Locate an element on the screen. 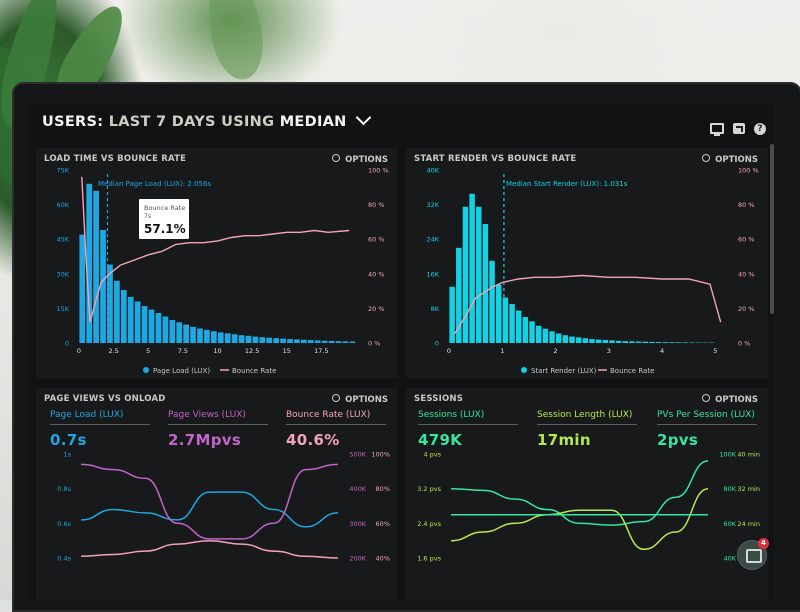 This screenshot has width=800, height=612. chevron-down-icon is located at coordinates (364, 118).